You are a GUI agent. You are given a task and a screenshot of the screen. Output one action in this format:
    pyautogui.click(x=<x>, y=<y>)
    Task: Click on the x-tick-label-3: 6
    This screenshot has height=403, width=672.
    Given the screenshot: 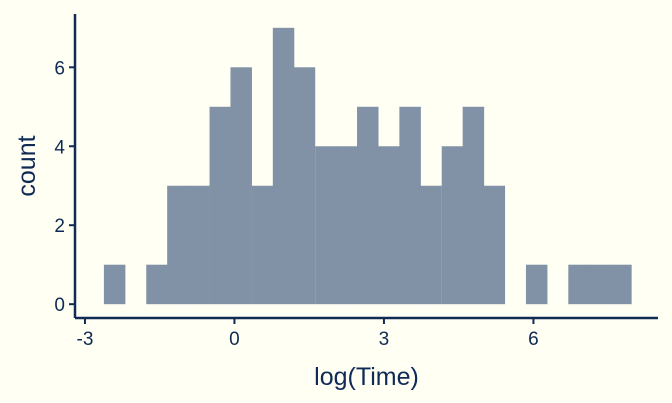 What is the action you would take?
    pyautogui.click(x=533, y=339)
    